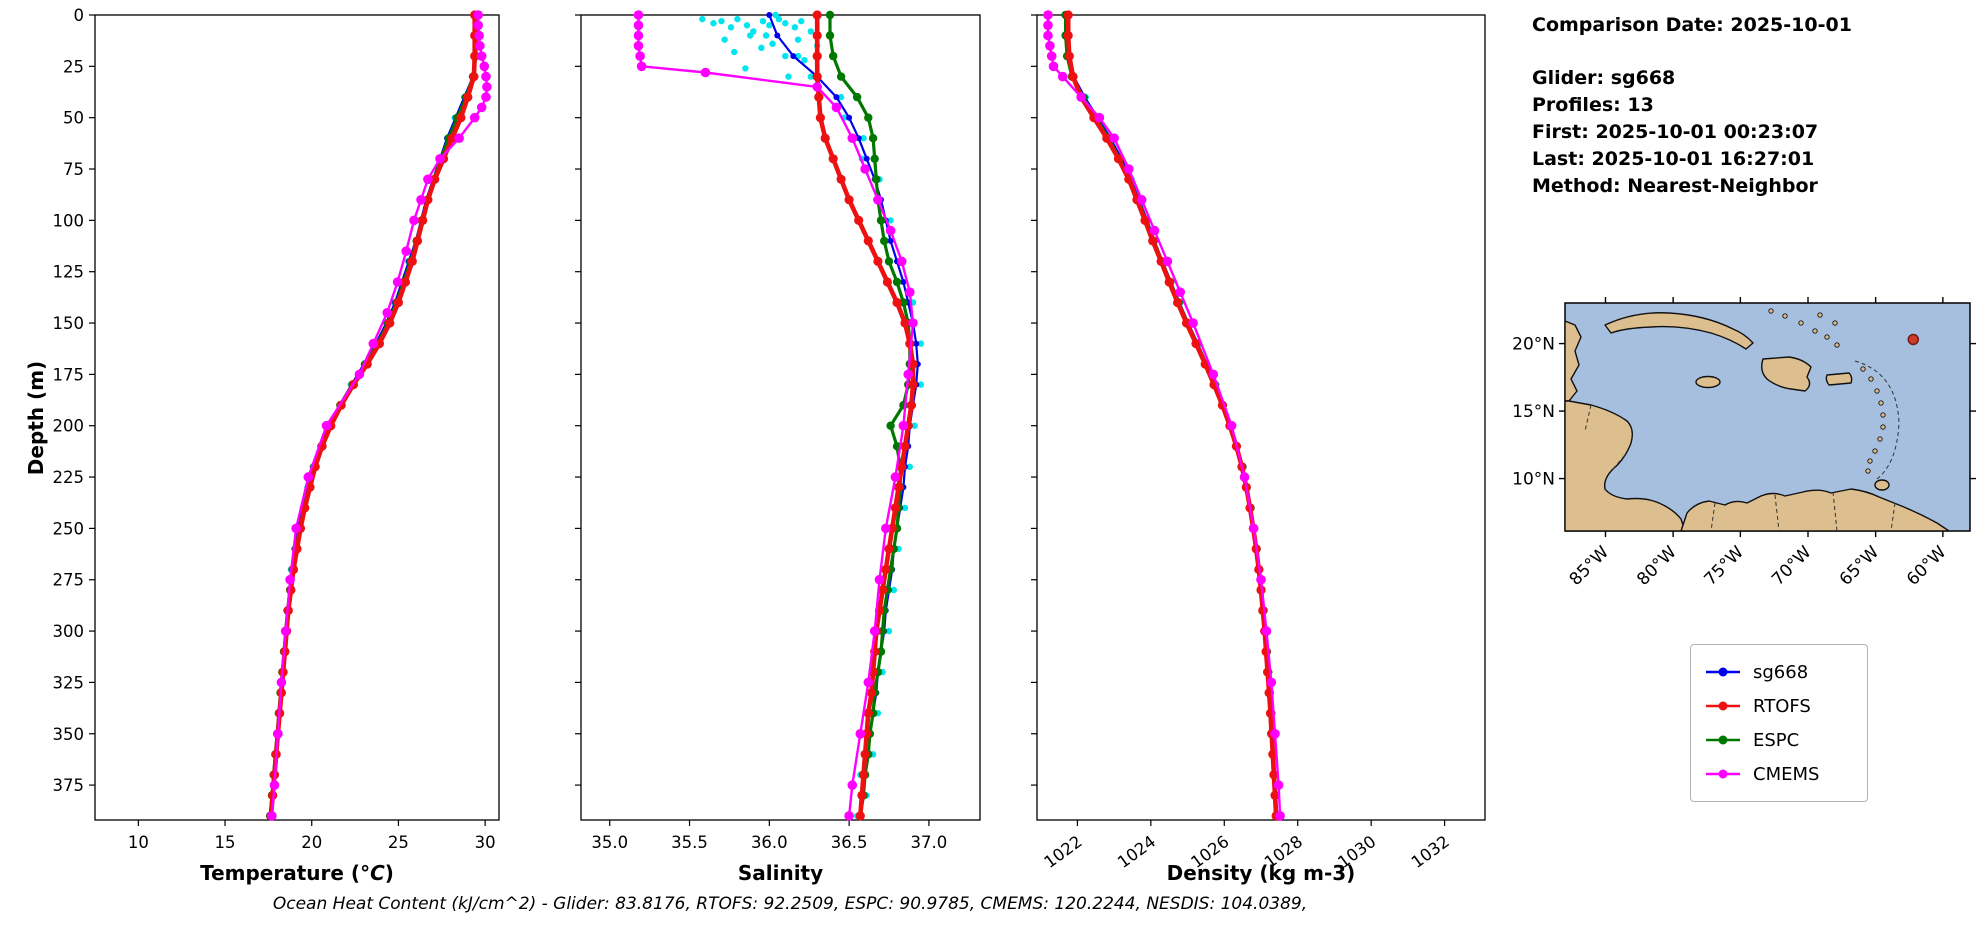 This screenshot has height=934, width=1982. What do you see at coordinates (1261, 873) in the screenshot?
I see `x-axis-title: Density (kg m-3)` at bounding box center [1261, 873].